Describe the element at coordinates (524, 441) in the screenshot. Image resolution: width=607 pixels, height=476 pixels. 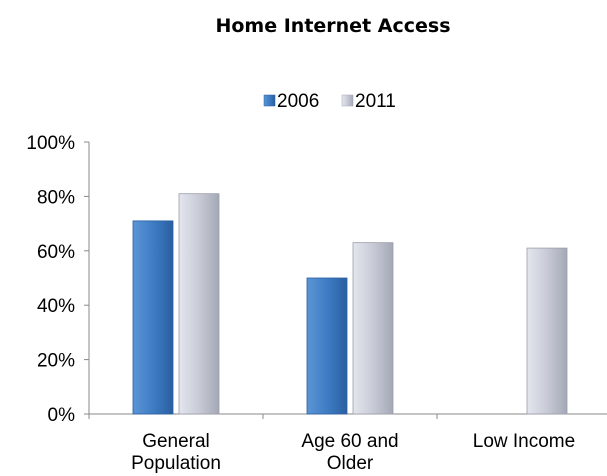
I see `x-category-label: Low Income` at that location.